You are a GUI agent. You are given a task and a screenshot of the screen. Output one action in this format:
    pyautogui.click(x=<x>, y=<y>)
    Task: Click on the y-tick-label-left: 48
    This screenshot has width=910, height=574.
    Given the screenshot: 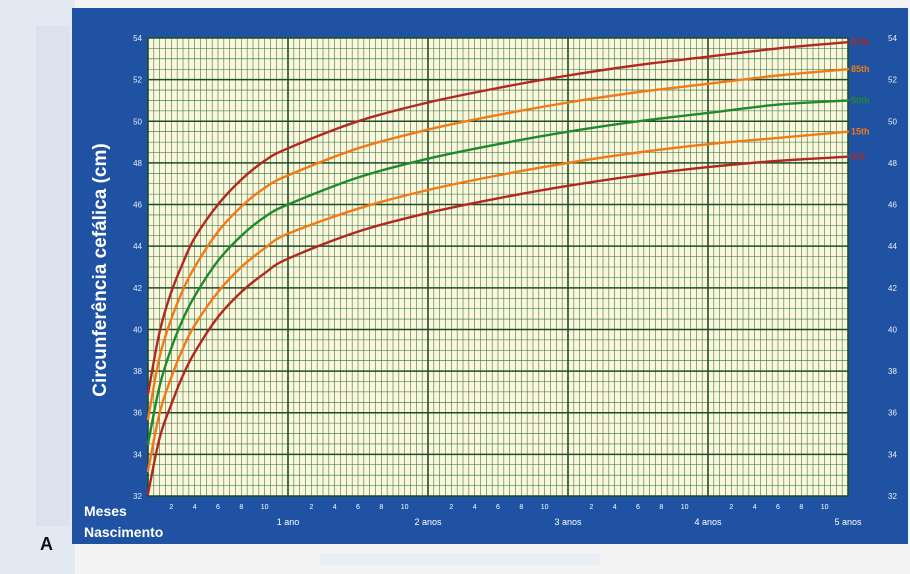 What is the action you would take?
    pyautogui.click(x=137, y=163)
    